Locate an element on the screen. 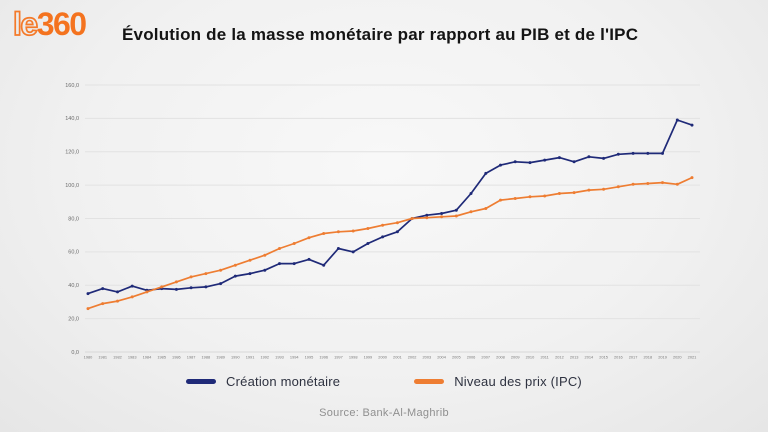  svg-text: 2020 is located at coordinates (677, 357).